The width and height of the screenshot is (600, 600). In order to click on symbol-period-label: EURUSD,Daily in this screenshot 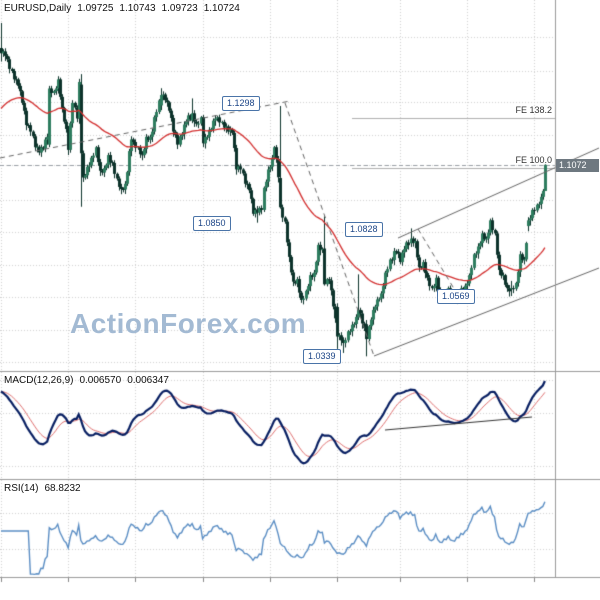, I will do `click(38, 8)`.